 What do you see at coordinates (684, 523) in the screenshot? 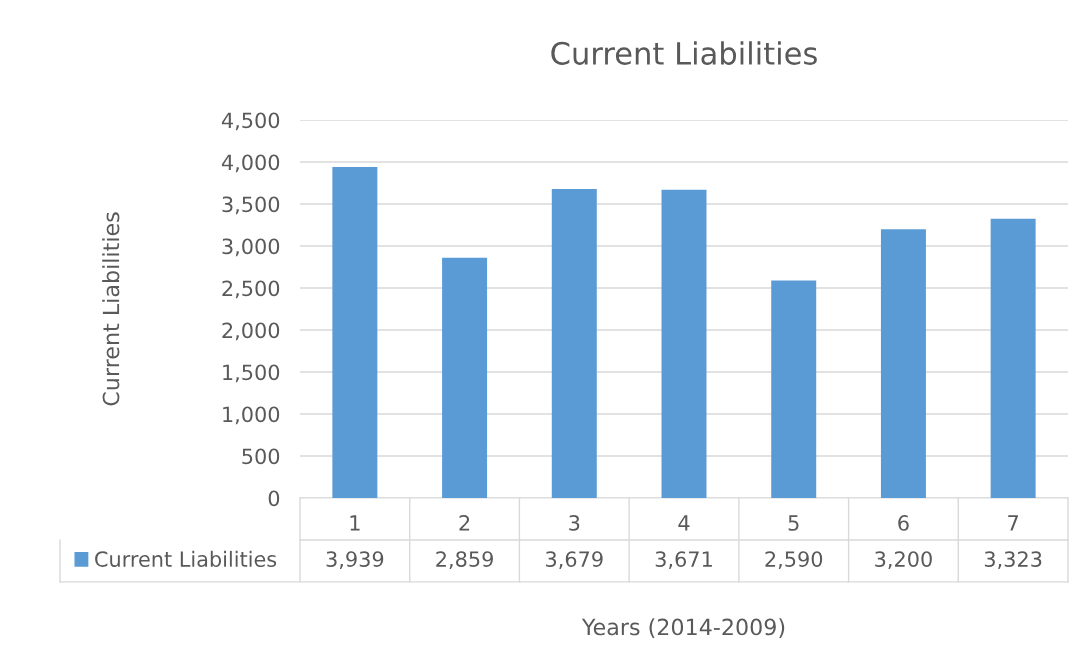
I see `x-tick-label: 4` at bounding box center [684, 523].